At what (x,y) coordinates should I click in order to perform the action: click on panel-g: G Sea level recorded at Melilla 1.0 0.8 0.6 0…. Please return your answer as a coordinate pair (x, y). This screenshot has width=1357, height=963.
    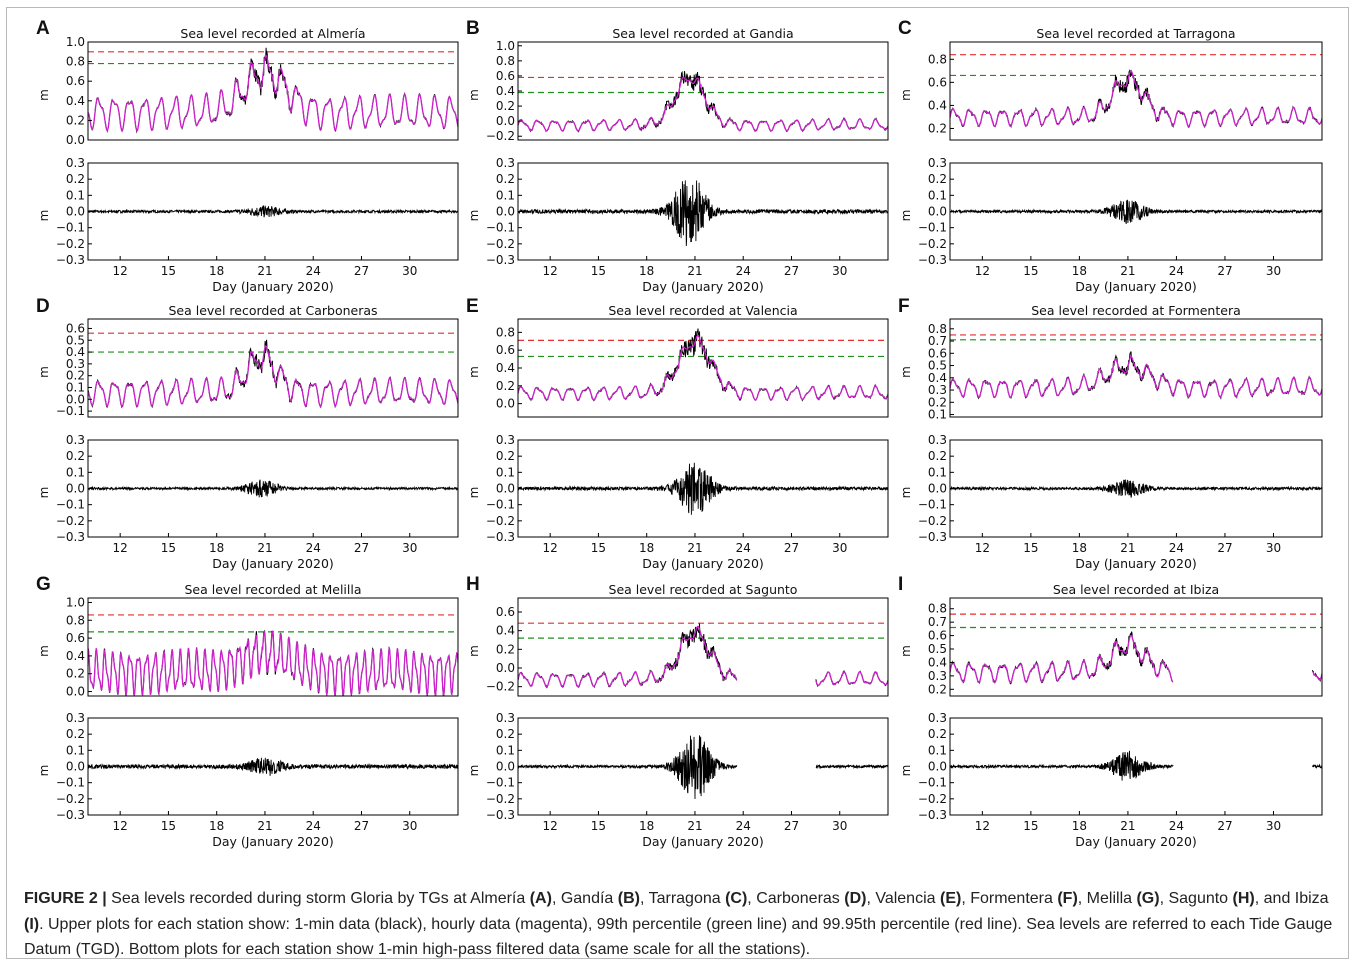
    Looking at the image, I should click on (247, 711).